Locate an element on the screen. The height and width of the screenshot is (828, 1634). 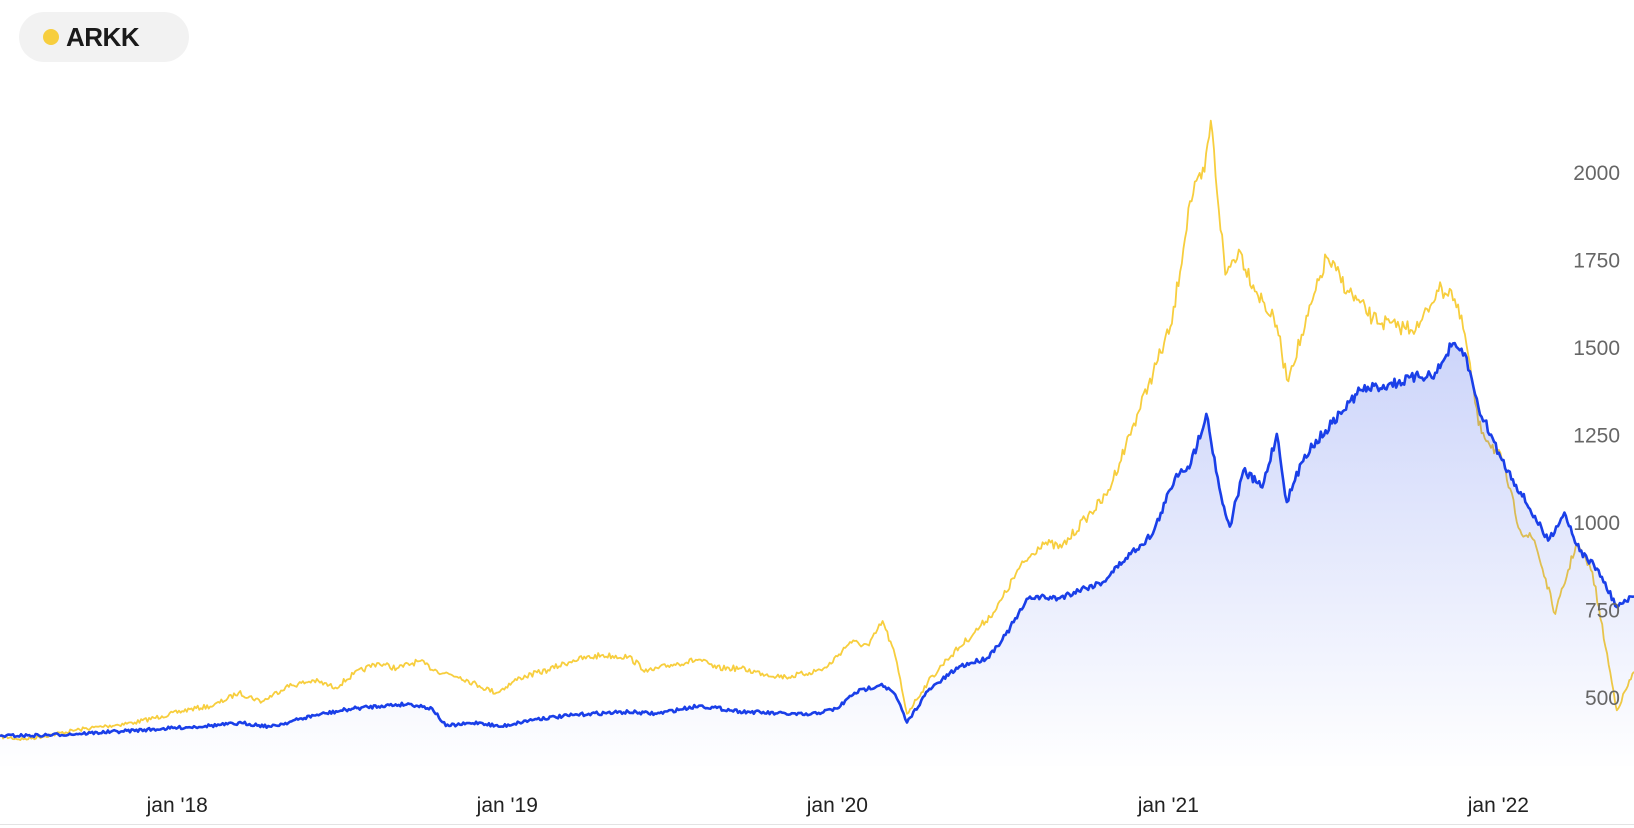
y-axis: 500 750 1000 1250 1500 1750 2000 is located at coordinates (1596, 436).